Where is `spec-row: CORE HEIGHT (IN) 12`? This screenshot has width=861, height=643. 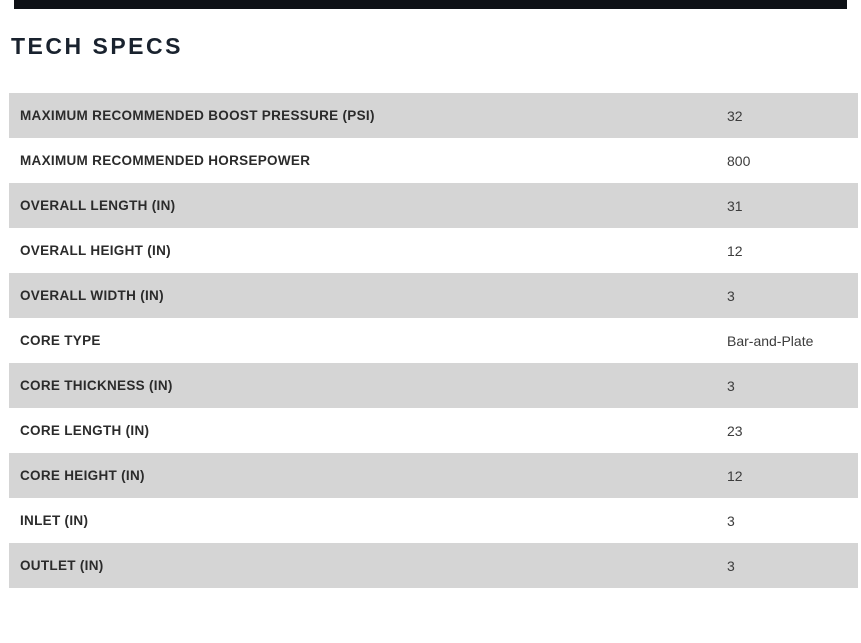
spec-row: CORE HEIGHT (IN) 12 is located at coordinates (433, 475).